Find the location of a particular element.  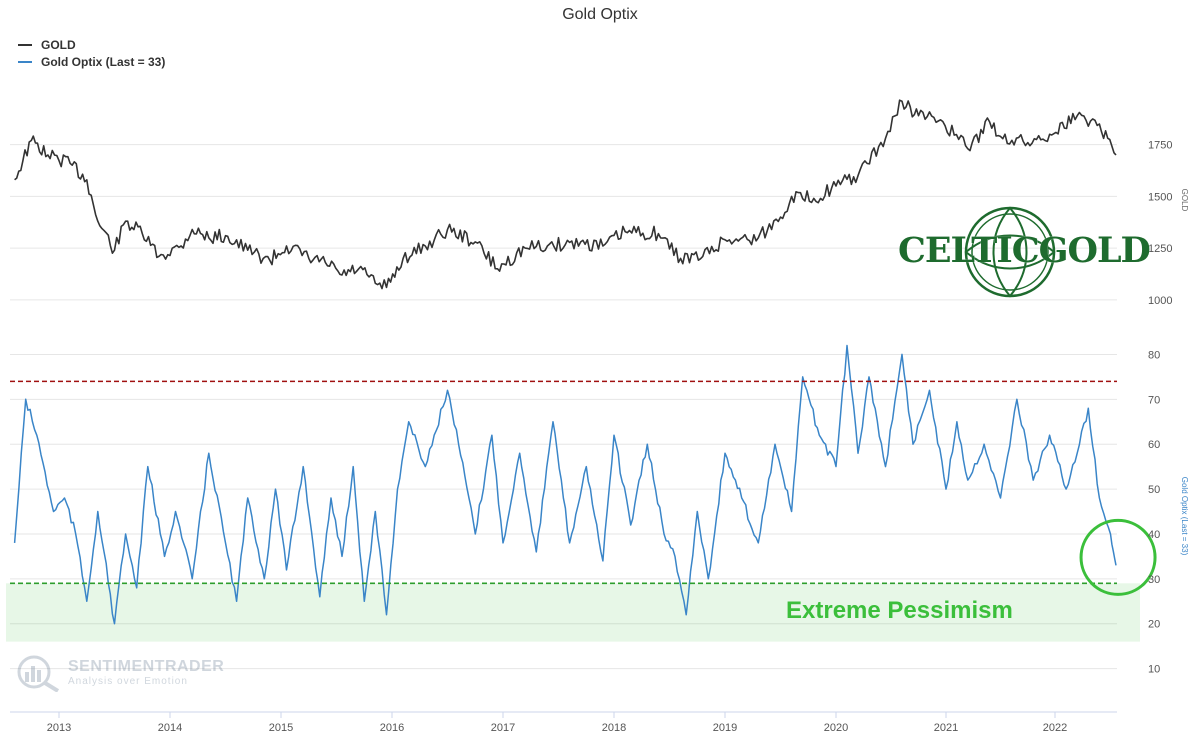

y-tick-label: 30 is located at coordinates (1154, 580).